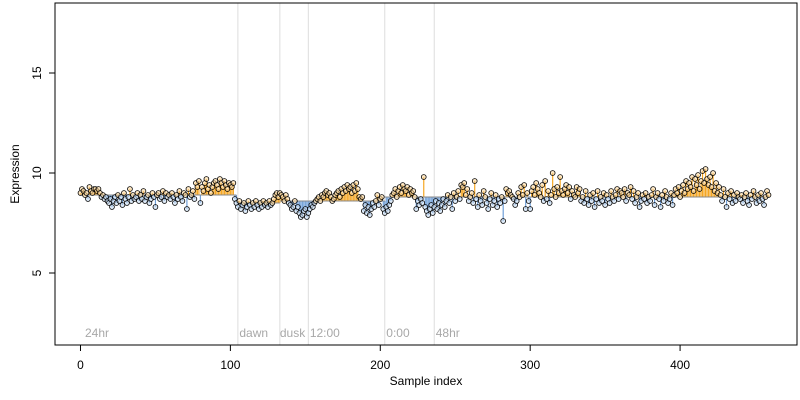 The image size is (800, 400). Describe the element at coordinates (15, 173) in the screenshot. I see `y-axis-label: Expression` at that location.